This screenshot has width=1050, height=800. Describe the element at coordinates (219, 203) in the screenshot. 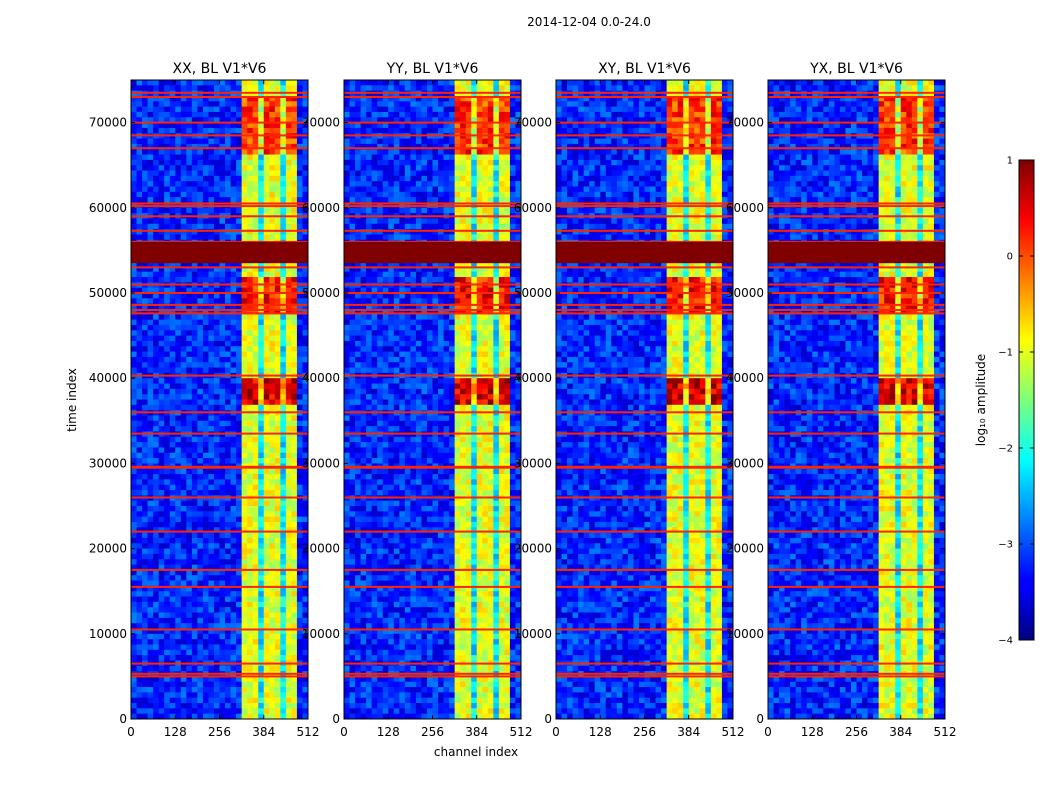

I see `flagged-row` at that location.